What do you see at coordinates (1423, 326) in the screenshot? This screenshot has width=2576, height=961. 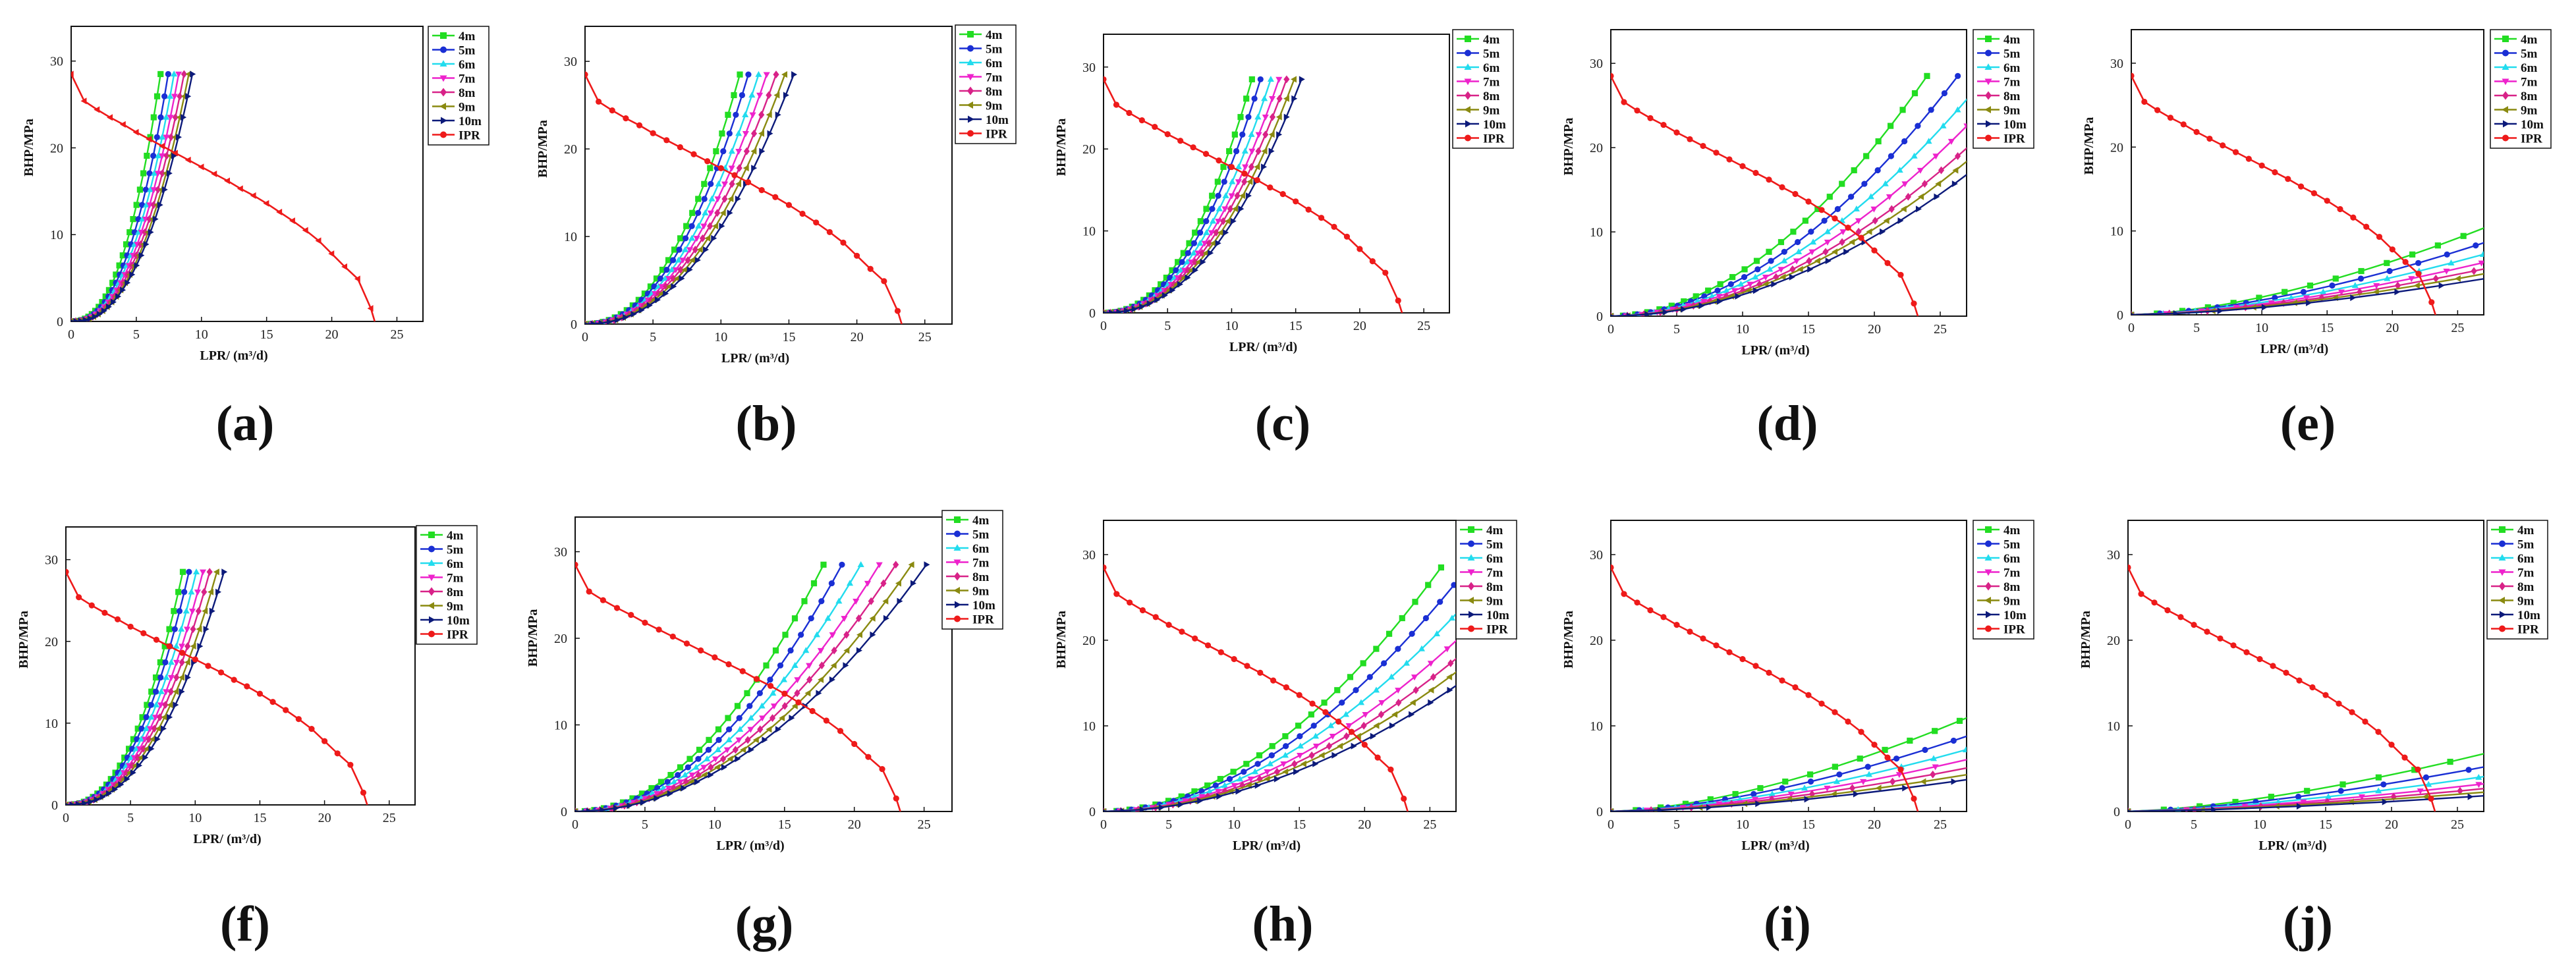 I see `x-tick-label: 25` at bounding box center [1423, 326].